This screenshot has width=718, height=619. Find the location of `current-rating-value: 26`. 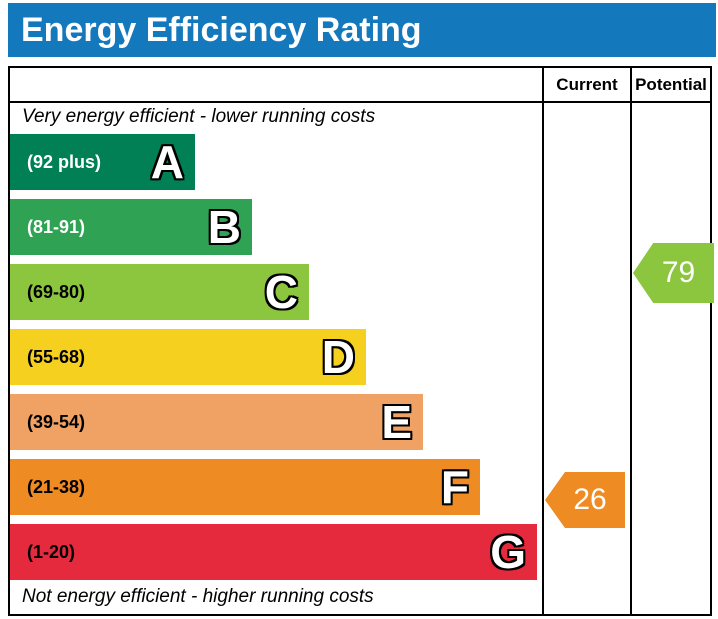

current-rating-value: 26 is located at coordinates (590, 499).